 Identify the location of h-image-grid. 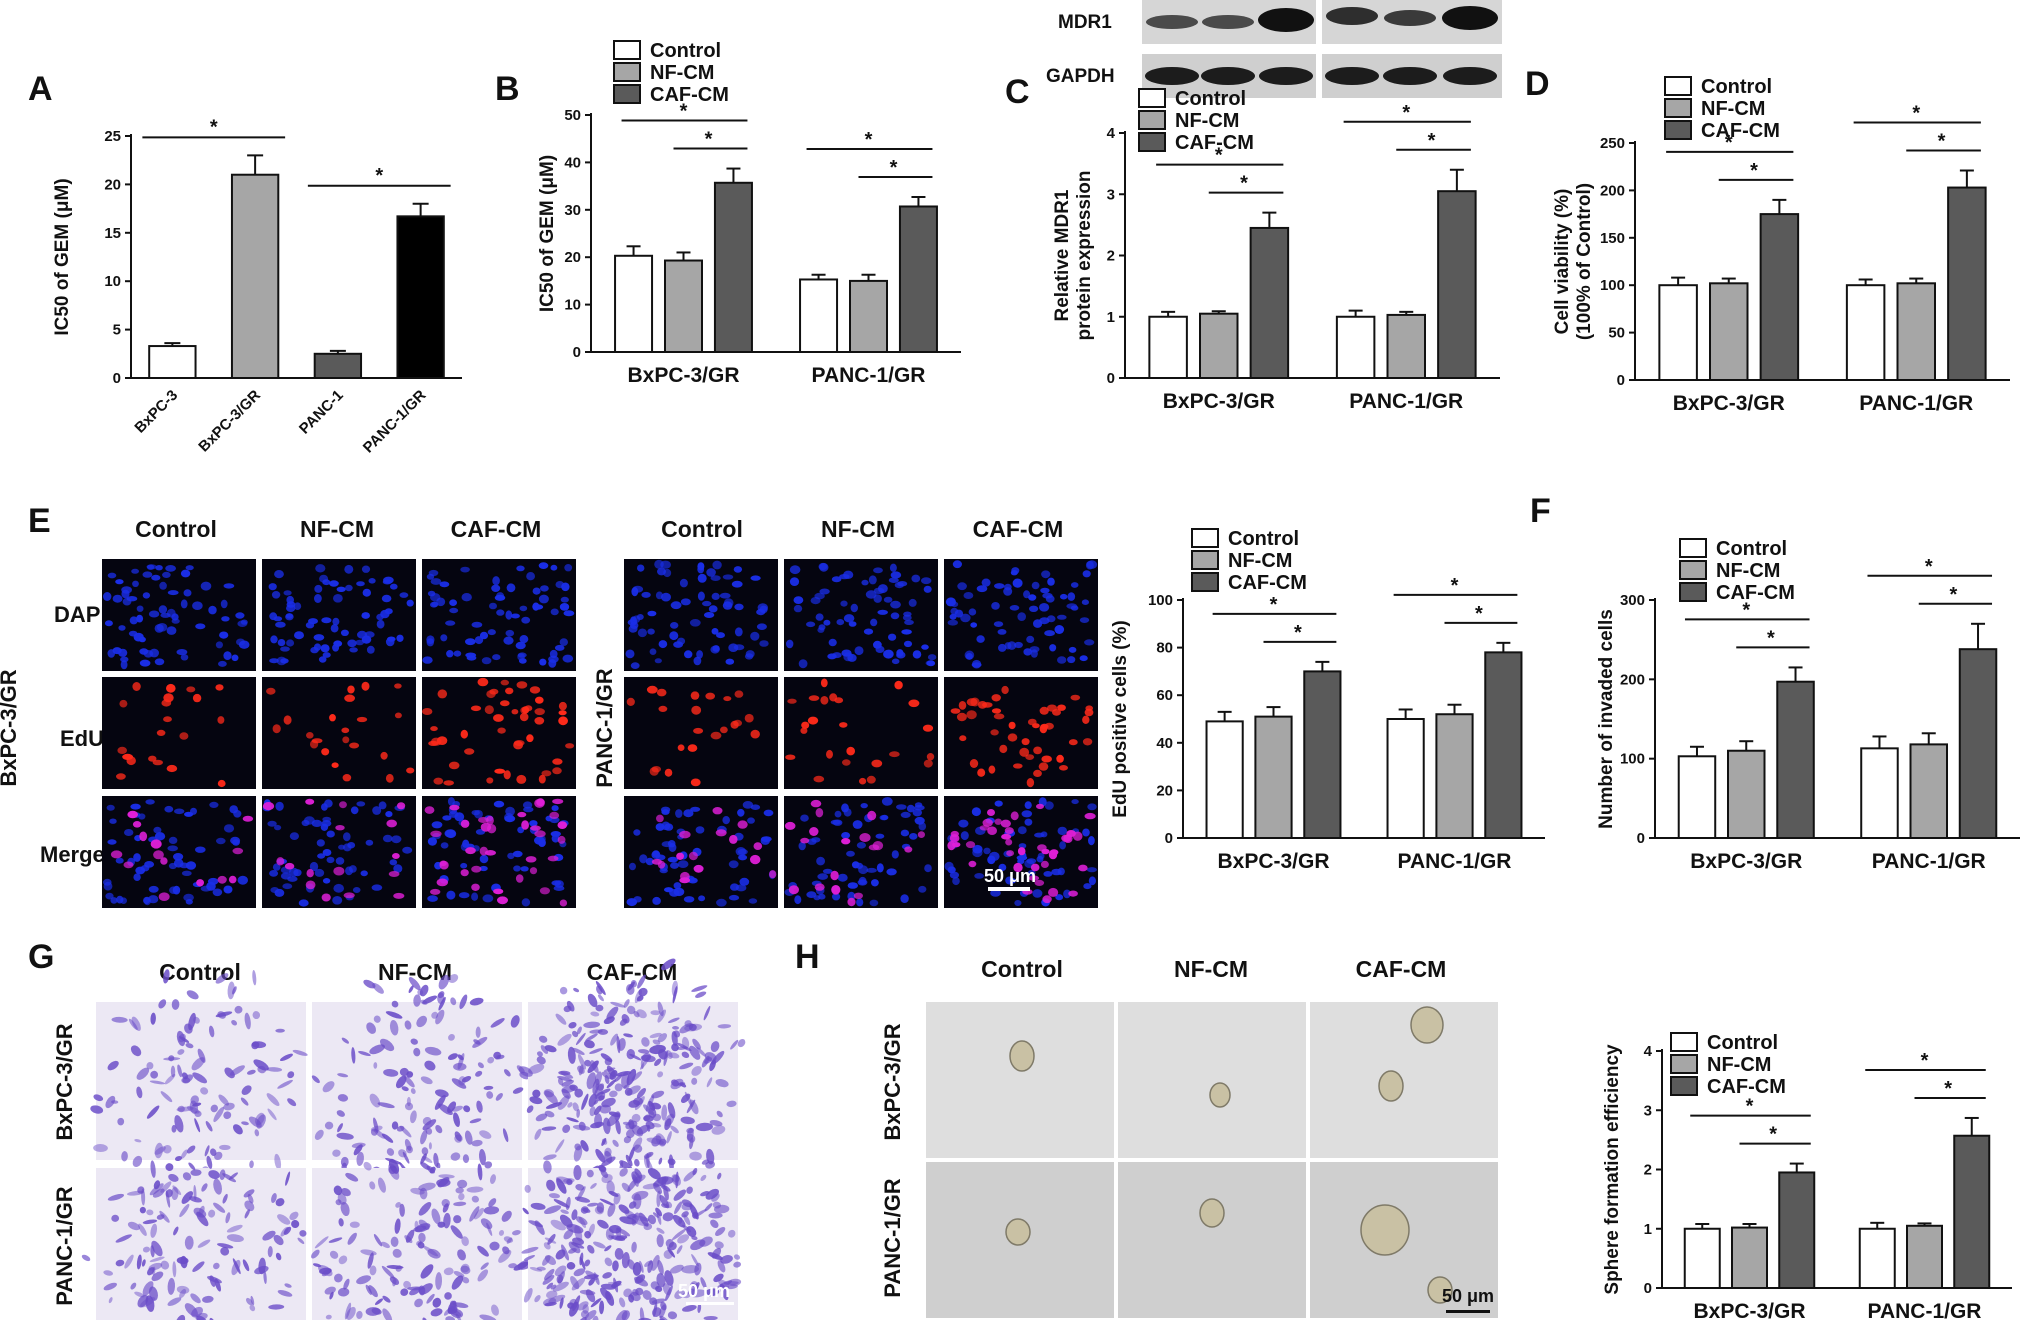
(1212, 1160).